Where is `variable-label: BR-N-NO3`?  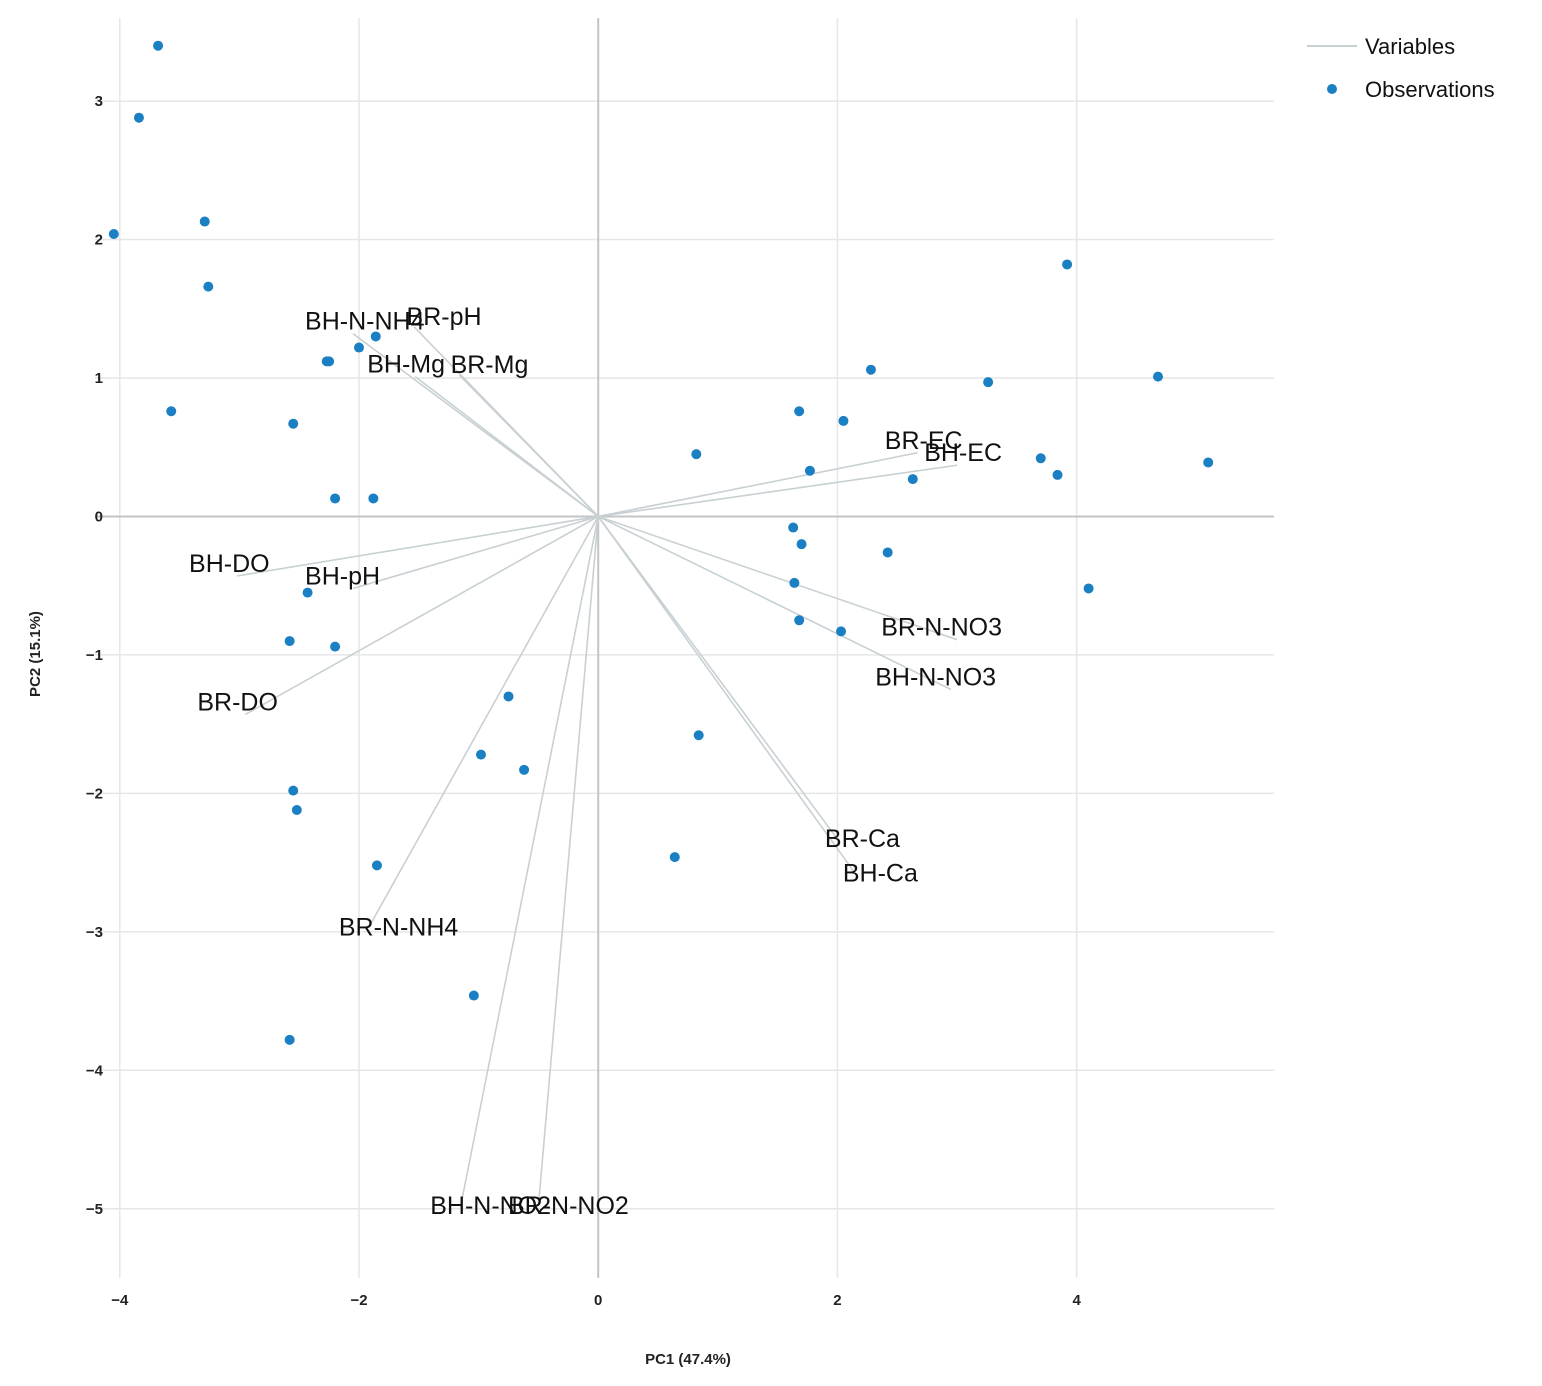 variable-label: BR-N-NO3 is located at coordinates (941, 628).